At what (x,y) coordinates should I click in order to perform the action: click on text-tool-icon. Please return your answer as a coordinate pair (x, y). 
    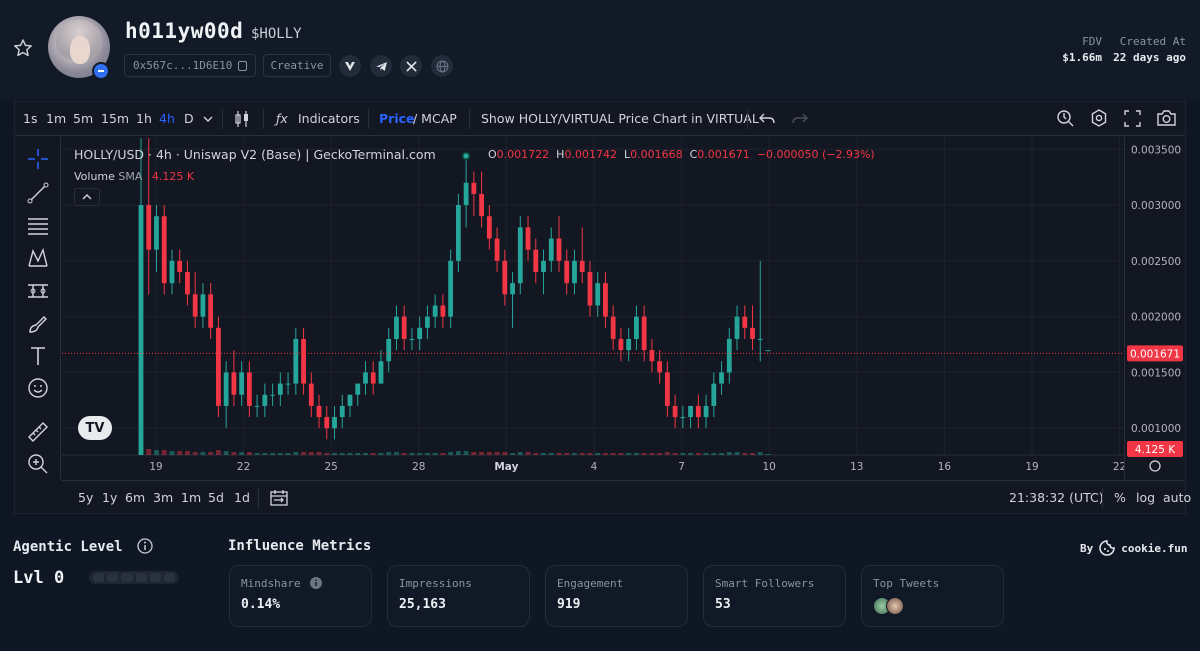
    Looking at the image, I should click on (38, 356).